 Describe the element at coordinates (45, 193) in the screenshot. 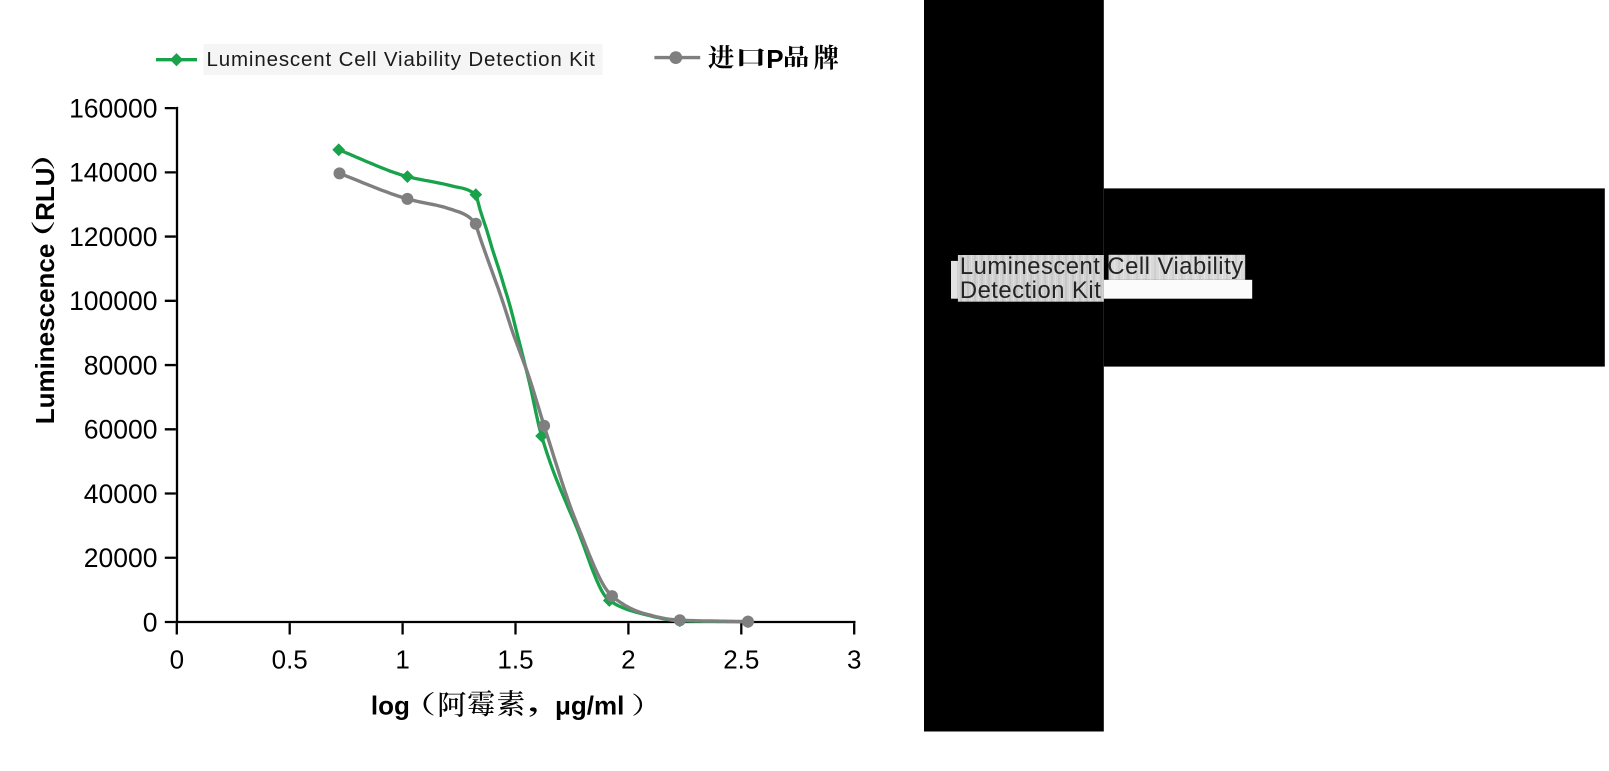

I see `svg-text: RLU` at that location.